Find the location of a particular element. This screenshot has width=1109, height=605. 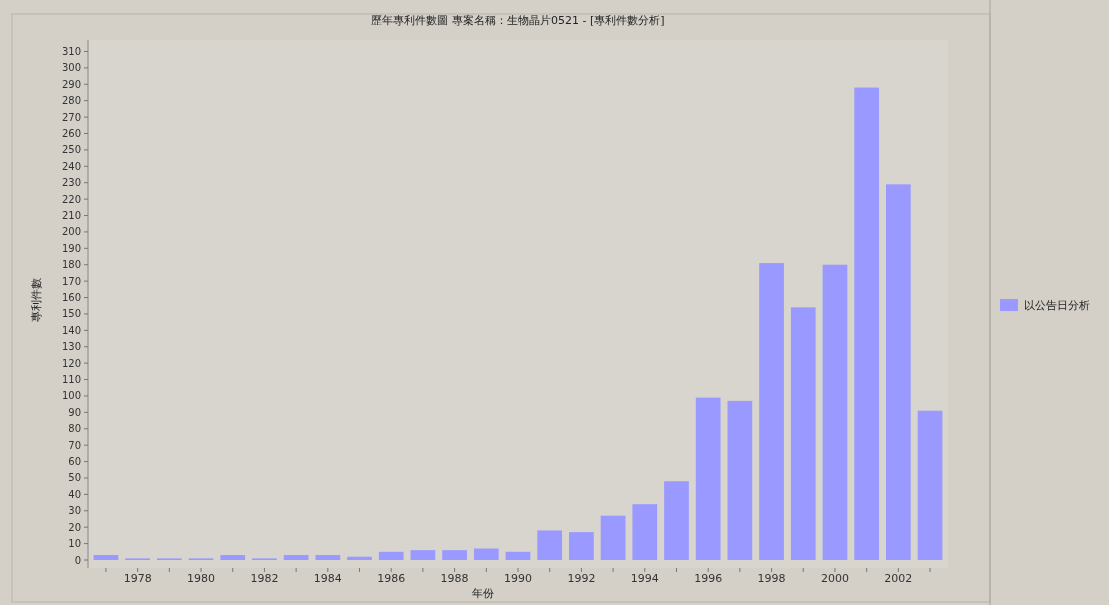

y-tick-label: 130 is located at coordinates (71, 347).